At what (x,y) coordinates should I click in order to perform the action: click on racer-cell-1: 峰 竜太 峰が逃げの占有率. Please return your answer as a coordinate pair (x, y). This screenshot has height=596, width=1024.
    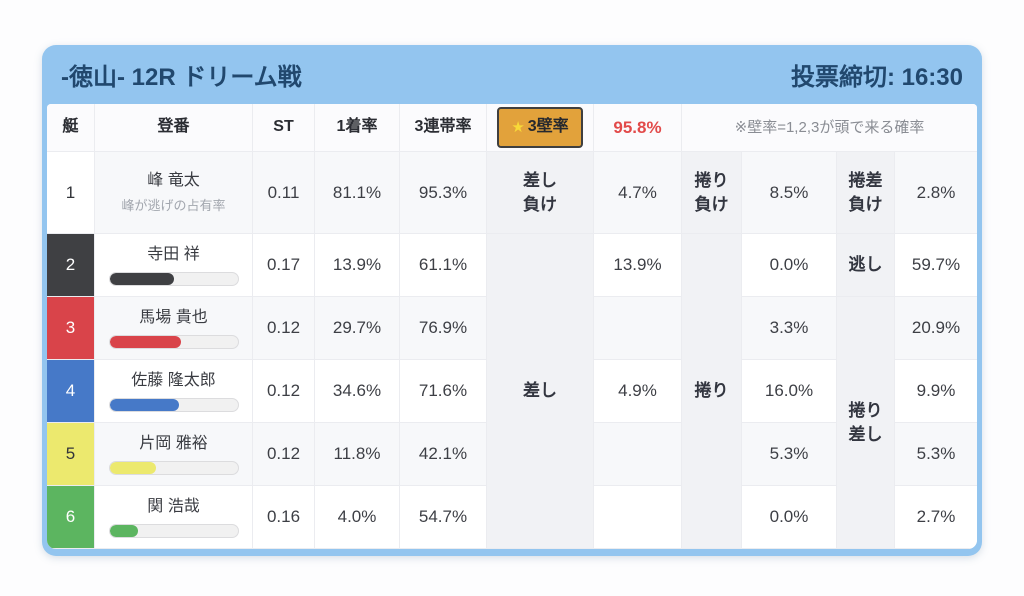
    Looking at the image, I should click on (174, 193).